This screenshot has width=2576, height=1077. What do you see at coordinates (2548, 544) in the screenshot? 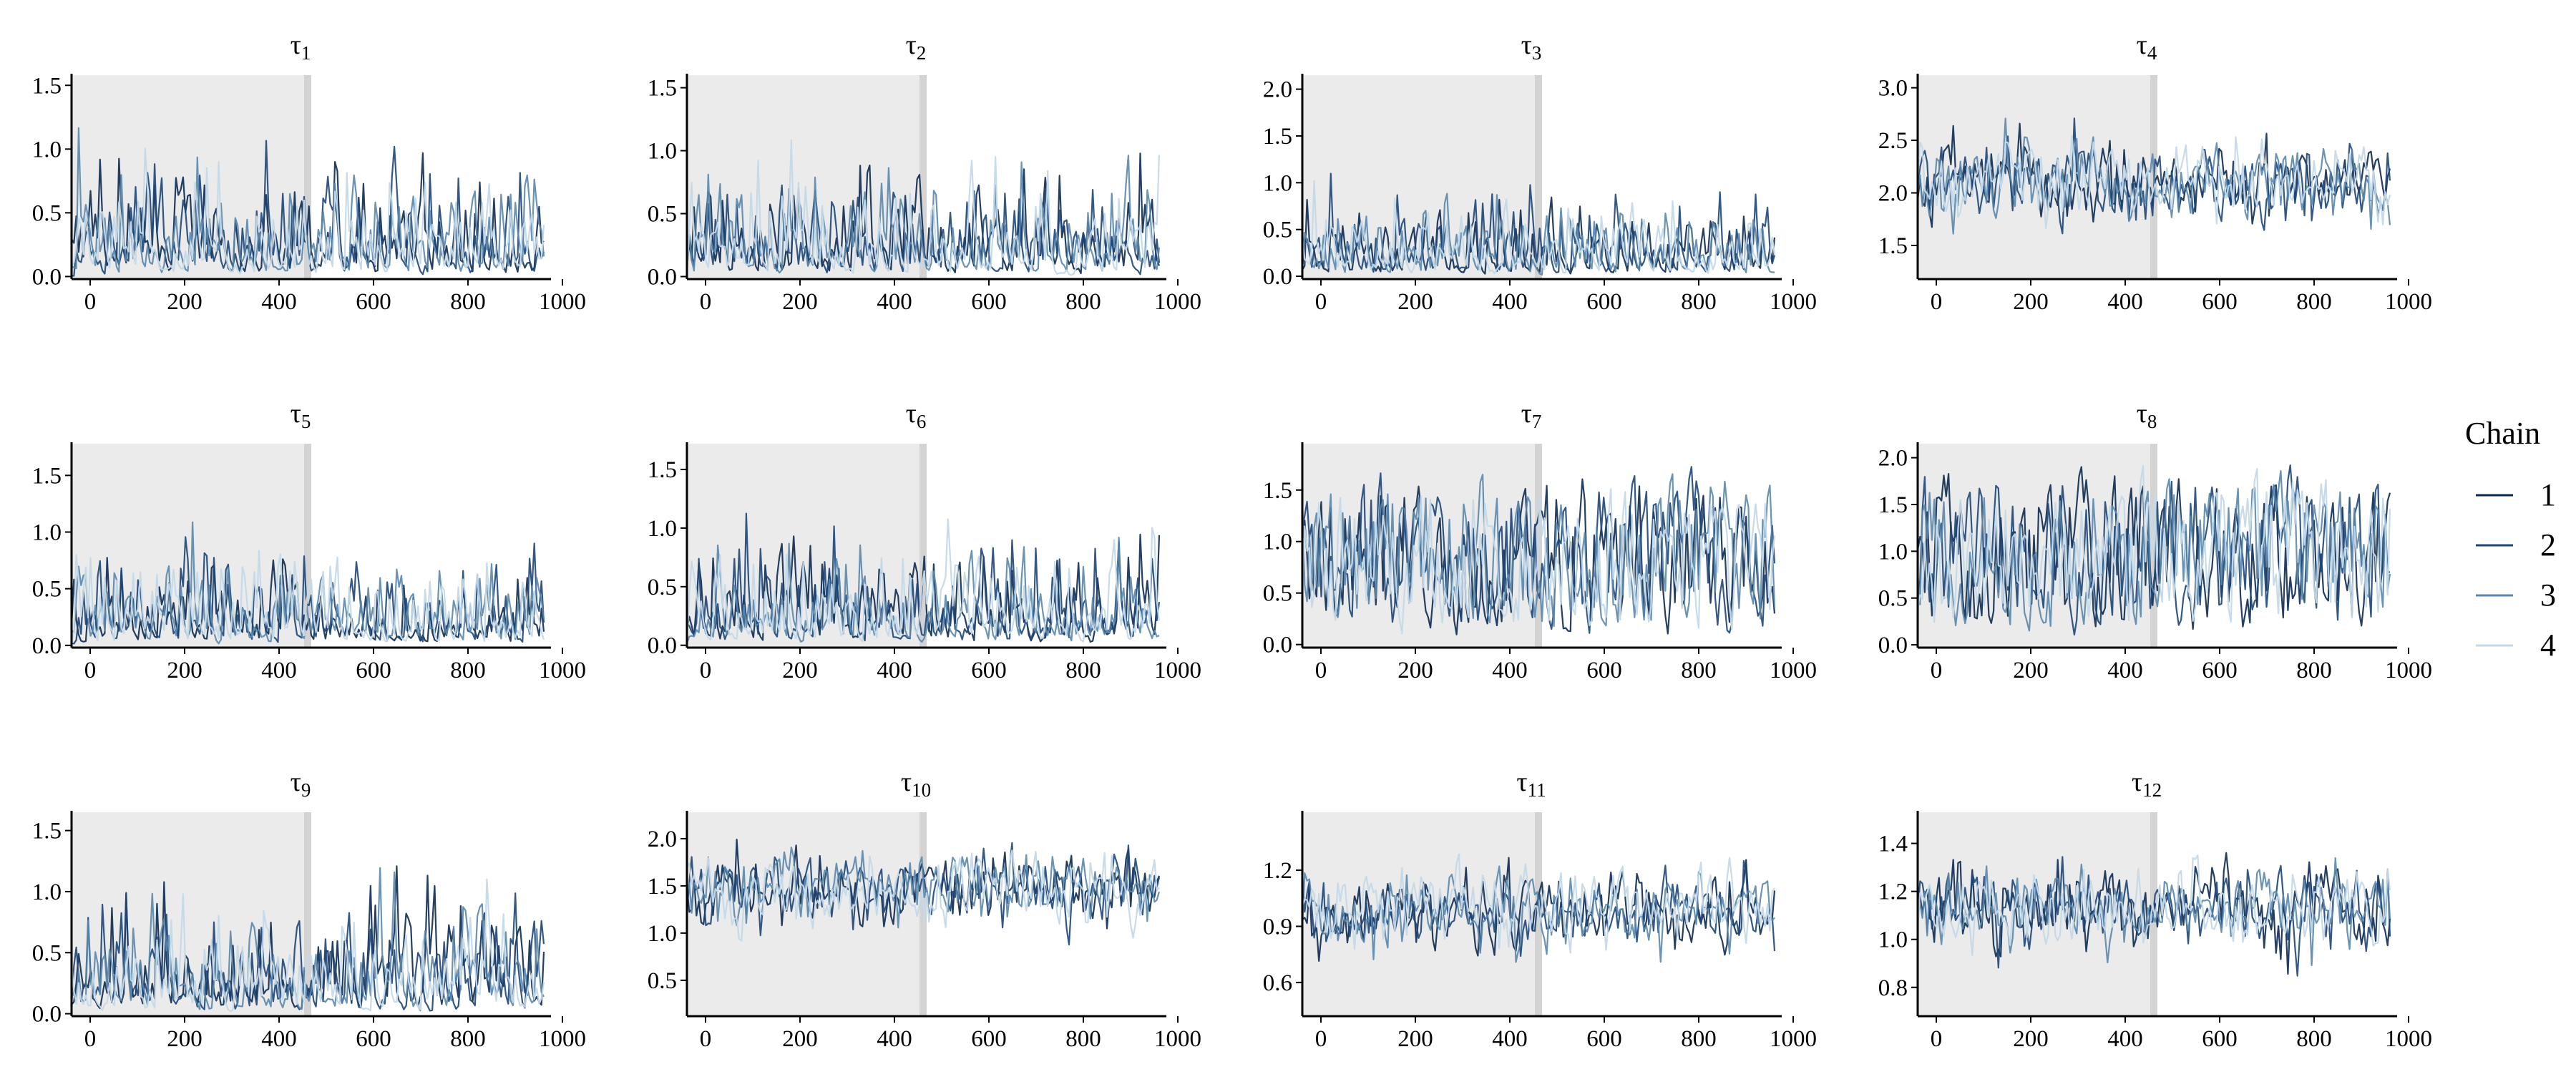
I see `legend-label-2: 2` at bounding box center [2548, 544].